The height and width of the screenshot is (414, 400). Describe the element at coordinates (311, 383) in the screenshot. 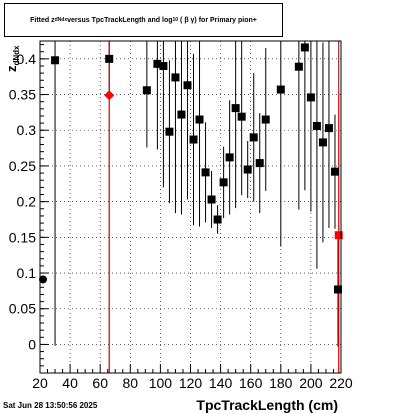

I see `x-tick-label: 200` at that location.